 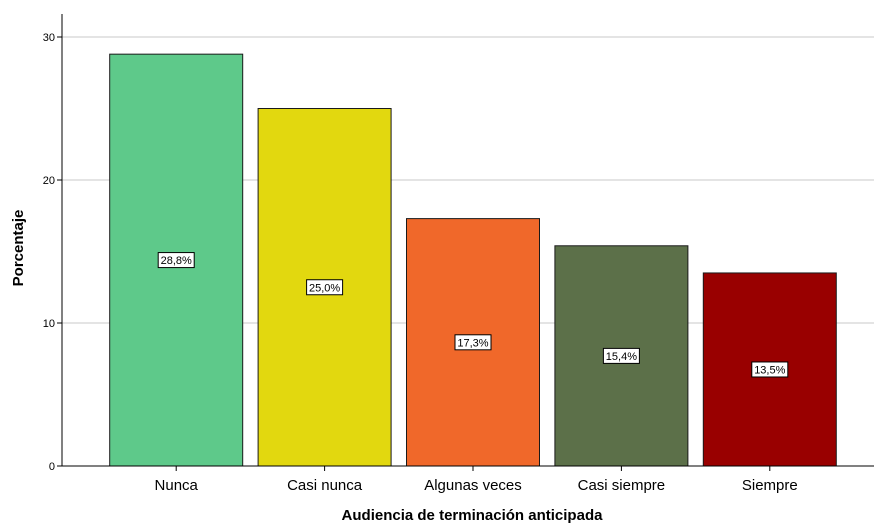 I want to click on x-tick-label: Siempre, so click(x=770, y=485).